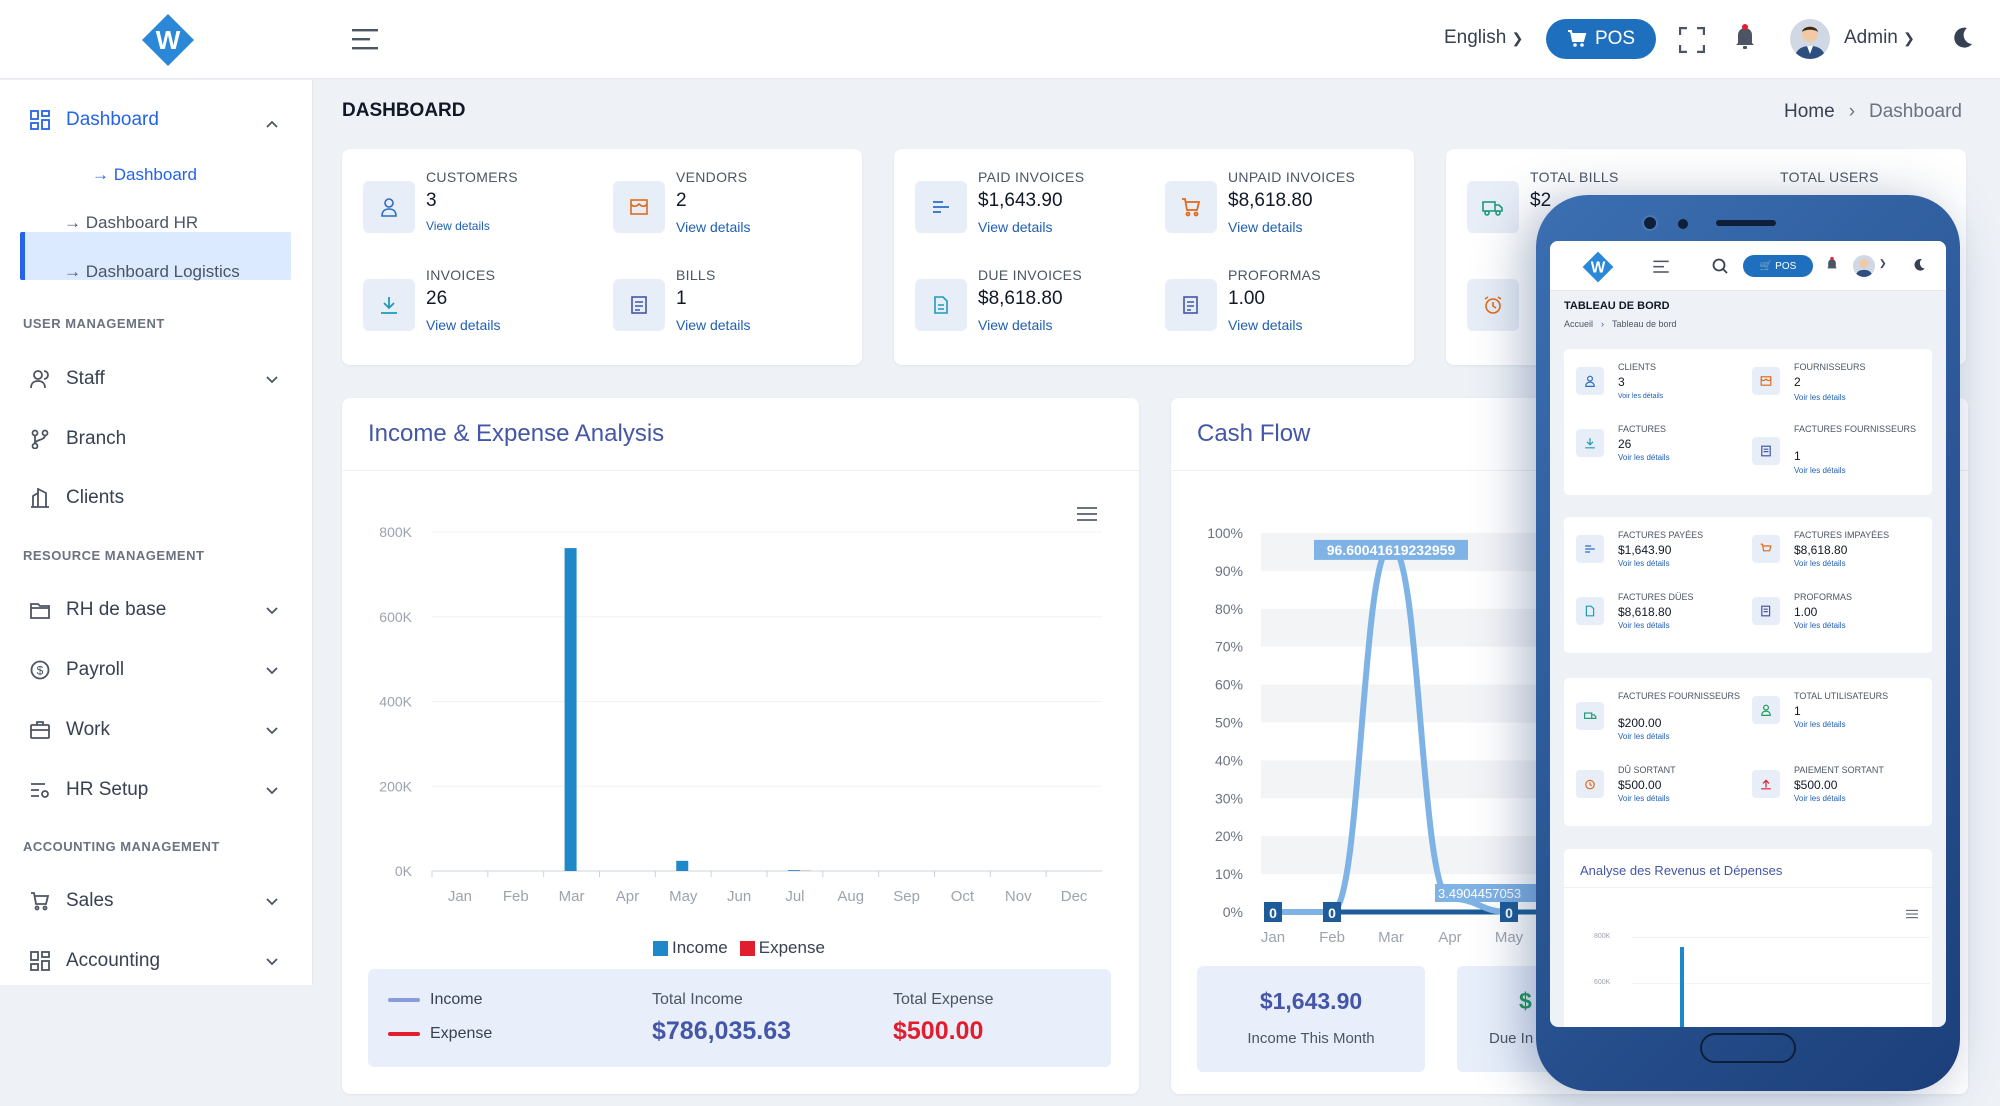 The height and width of the screenshot is (1106, 2000). What do you see at coordinates (1748, 1048) in the screenshot?
I see `home-button` at bounding box center [1748, 1048].